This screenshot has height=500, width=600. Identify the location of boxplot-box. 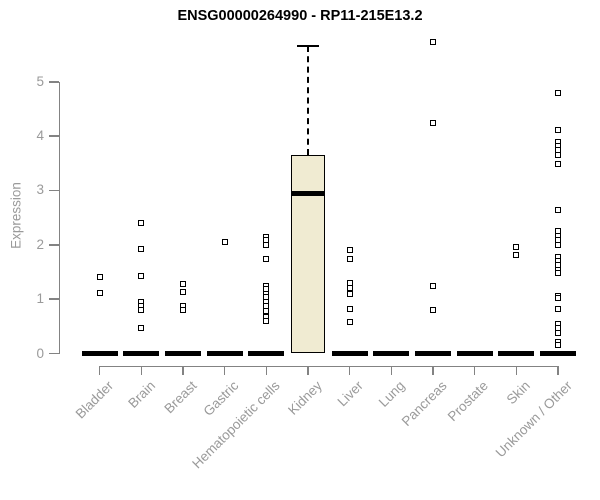
(308, 254).